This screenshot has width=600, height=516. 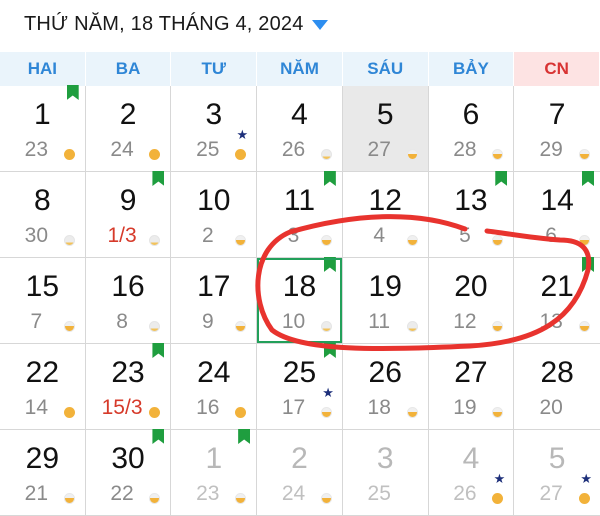 What do you see at coordinates (385, 473) in the screenshot?
I see `day-cell: 3 25` at bounding box center [385, 473].